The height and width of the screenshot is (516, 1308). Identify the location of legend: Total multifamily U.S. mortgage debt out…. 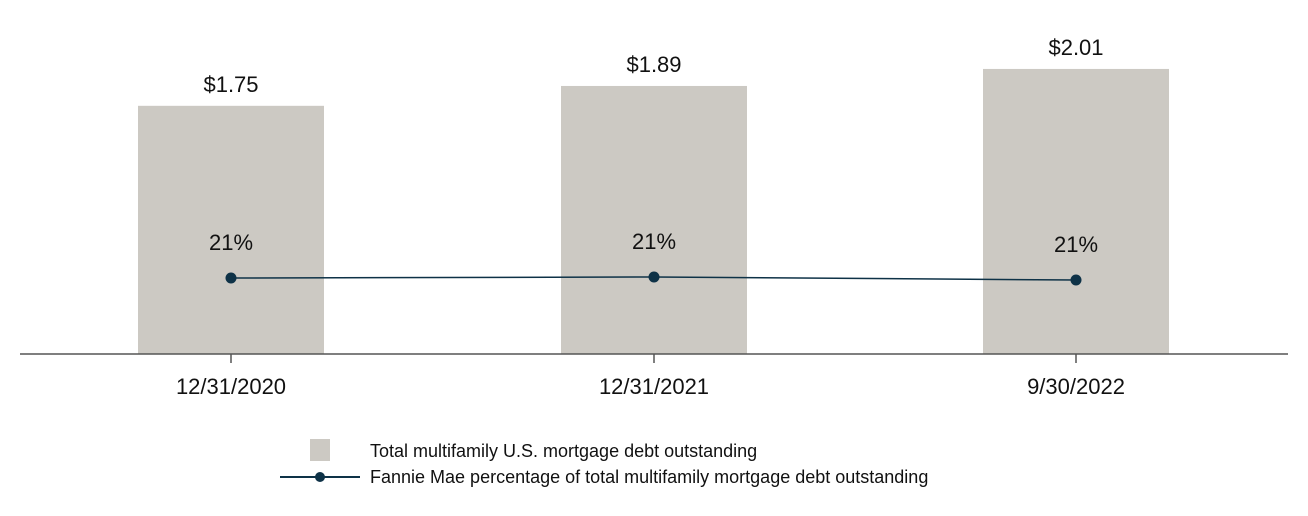
(604, 464).